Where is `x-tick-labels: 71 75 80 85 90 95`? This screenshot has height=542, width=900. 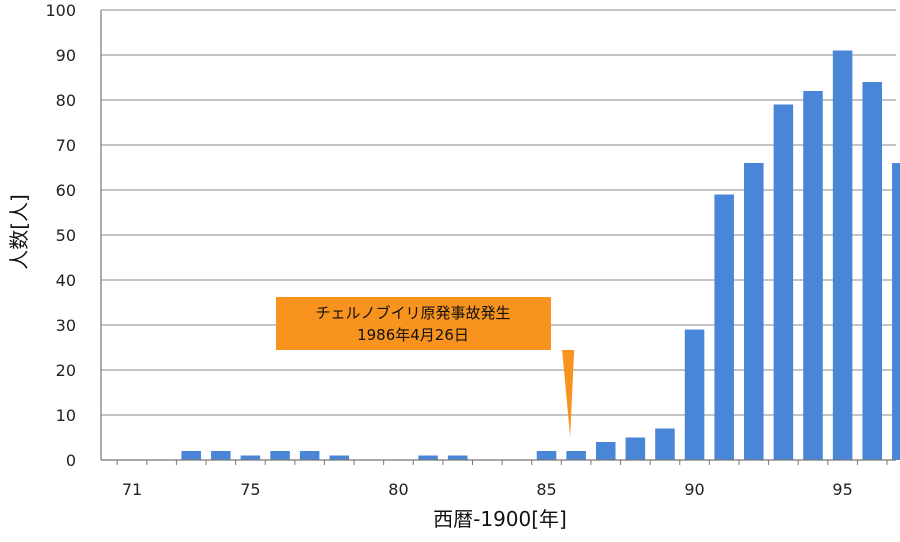
x-tick-labels: 71 75 80 85 90 95 is located at coordinates (487, 489).